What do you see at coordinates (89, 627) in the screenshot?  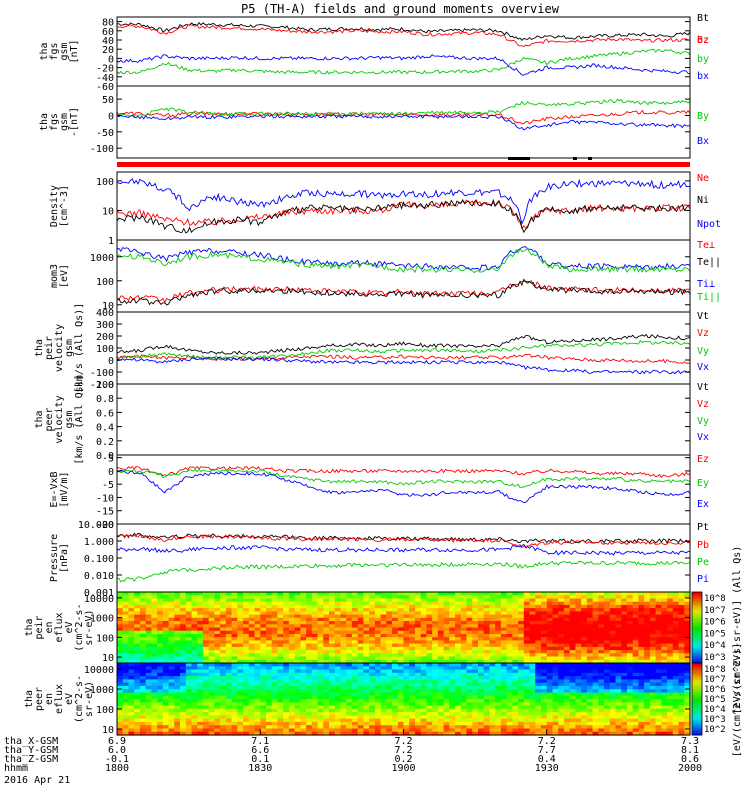 I see `y-axis-label-line: sr-eV)` at bounding box center [89, 627].